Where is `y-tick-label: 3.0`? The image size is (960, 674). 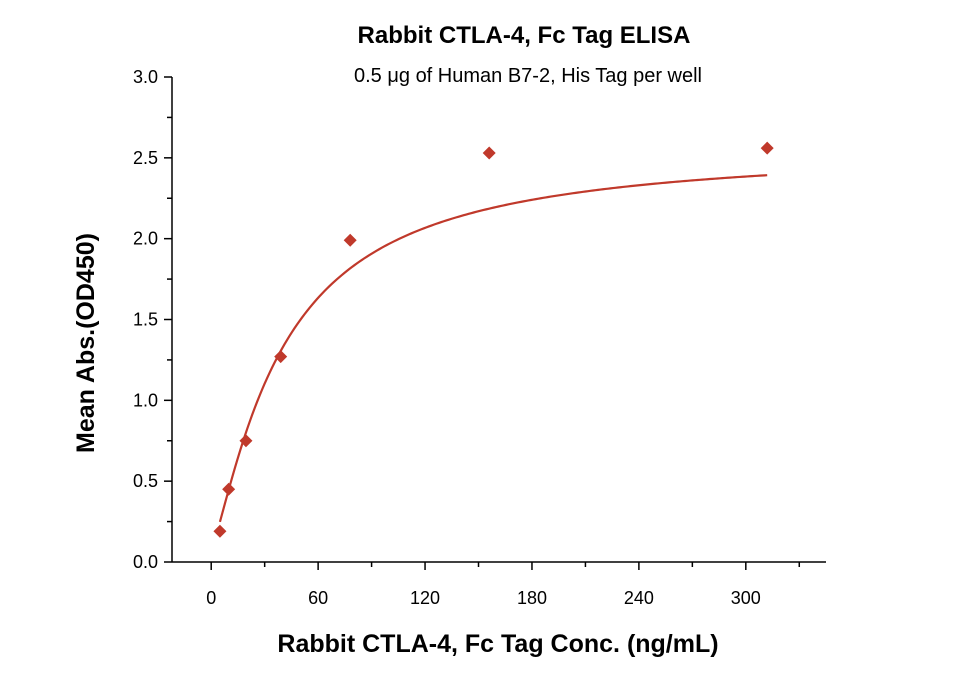
y-tick-label: 3.0 is located at coordinates (145, 77).